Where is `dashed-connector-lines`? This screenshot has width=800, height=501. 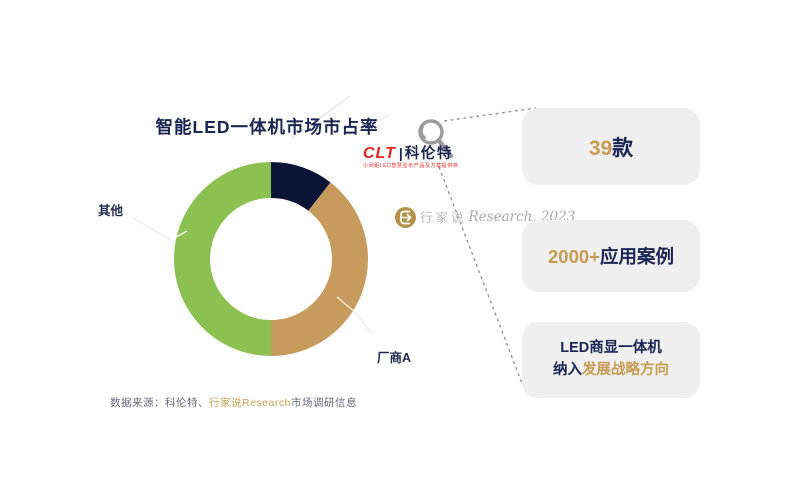
dashed-connector-lines is located at coordinates (487, 247).